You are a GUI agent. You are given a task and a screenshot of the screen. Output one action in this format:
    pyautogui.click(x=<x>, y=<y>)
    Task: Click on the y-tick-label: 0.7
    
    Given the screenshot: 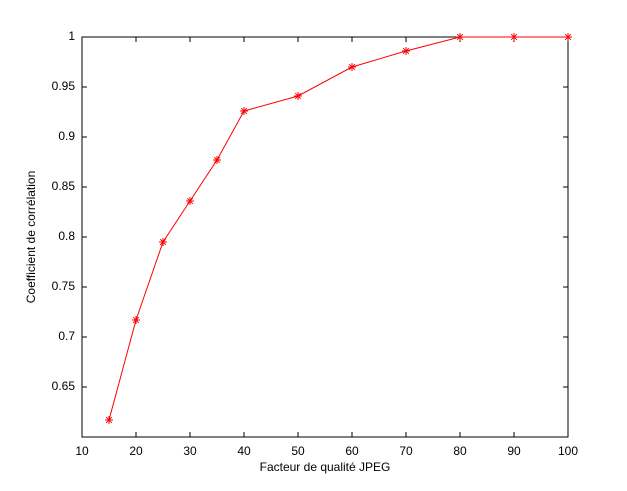 What is the action you would take?
    pyautogui.click(x=66, y=336)
    